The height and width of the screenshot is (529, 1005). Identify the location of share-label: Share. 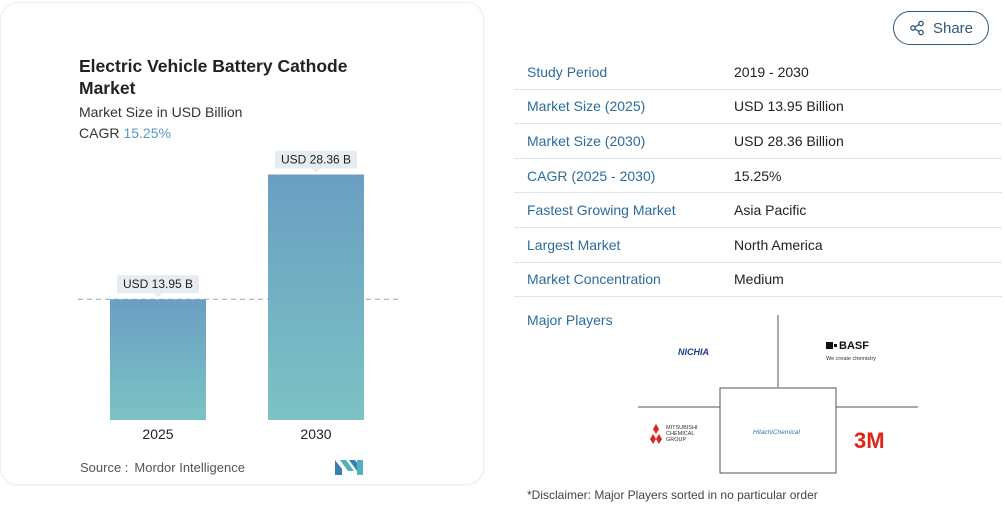
(953, 28).